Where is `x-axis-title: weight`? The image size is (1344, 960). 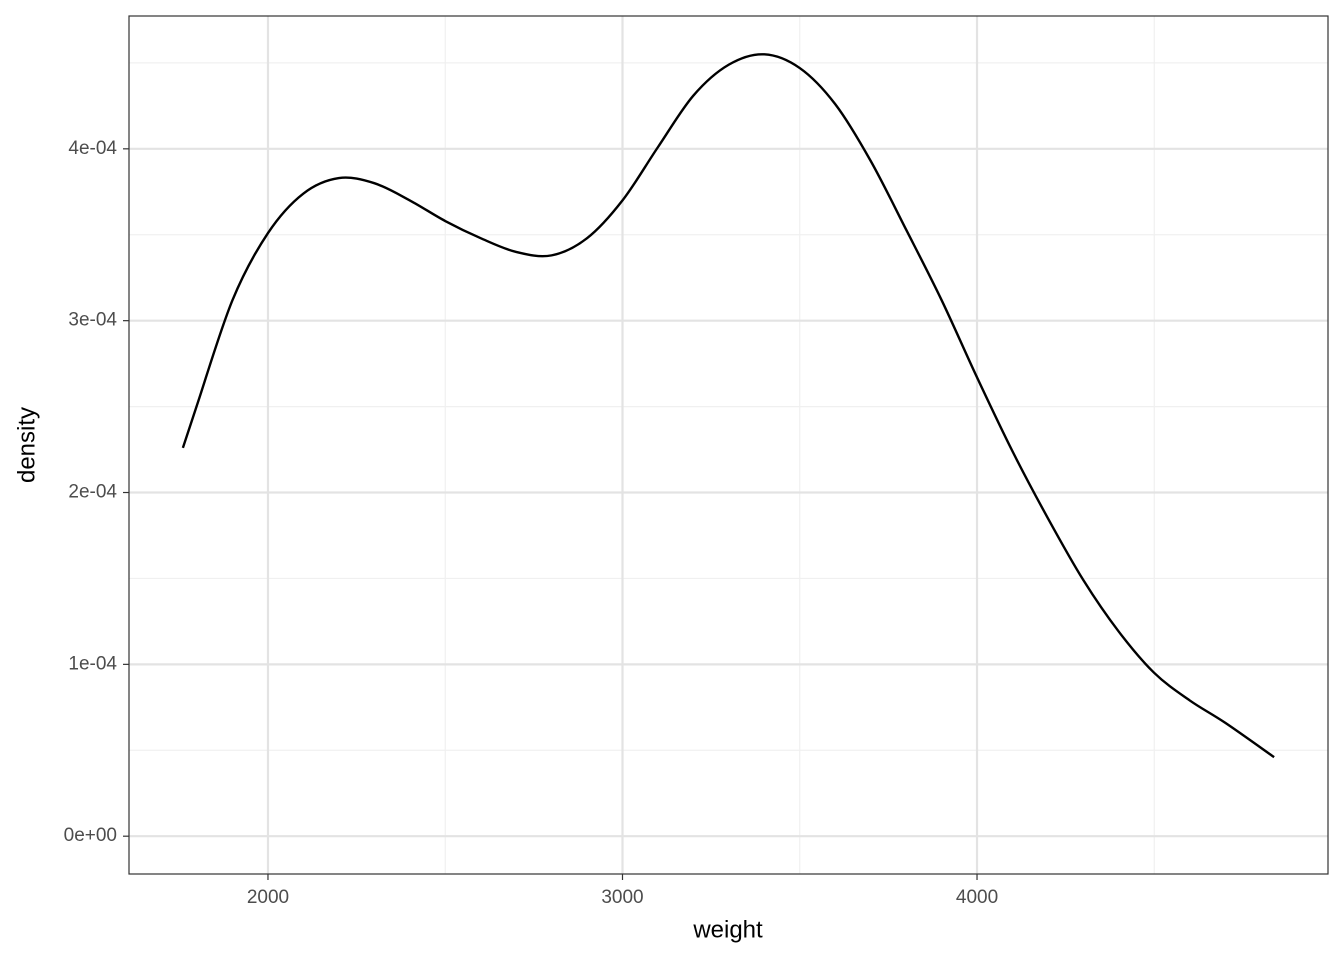
x-axis-title: weight is located at coordinates (727, 929).